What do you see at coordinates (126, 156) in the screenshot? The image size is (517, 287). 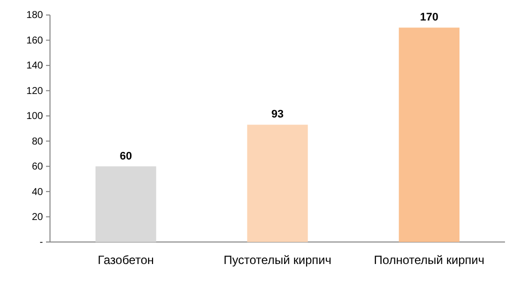 I see `data-label: 60` at bounding box center [126, 156].